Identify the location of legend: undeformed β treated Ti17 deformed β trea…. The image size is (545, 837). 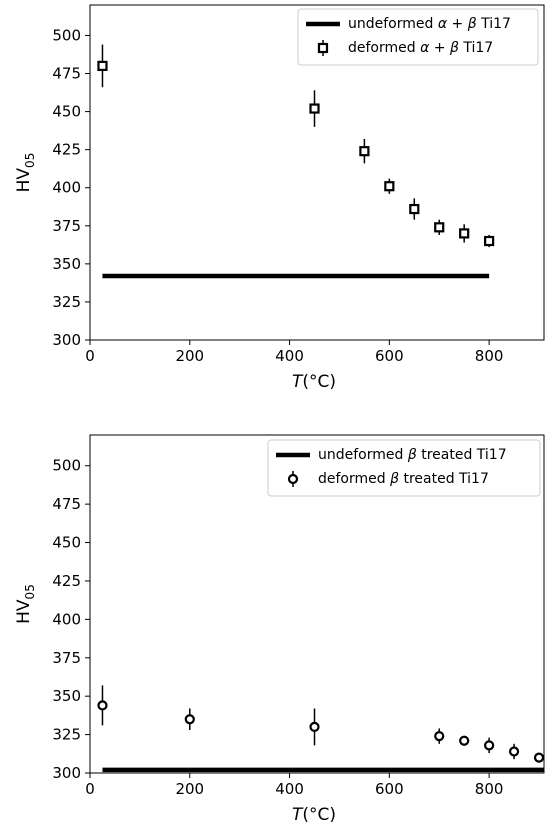
(404, 468).